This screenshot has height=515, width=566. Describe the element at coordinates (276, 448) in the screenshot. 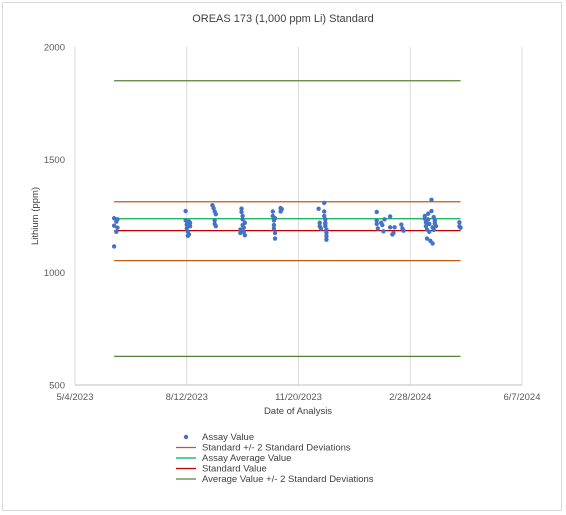

I see `legend-label: Standard +/- 2 Standard Deviations` at that location.